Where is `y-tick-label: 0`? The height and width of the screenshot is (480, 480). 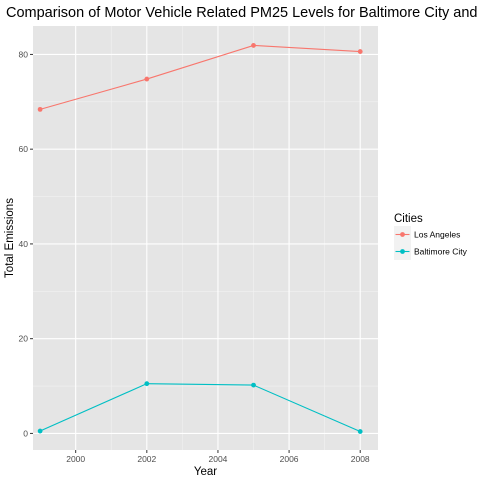
y-tick-label: 0 is located at coordinates (25, 433).